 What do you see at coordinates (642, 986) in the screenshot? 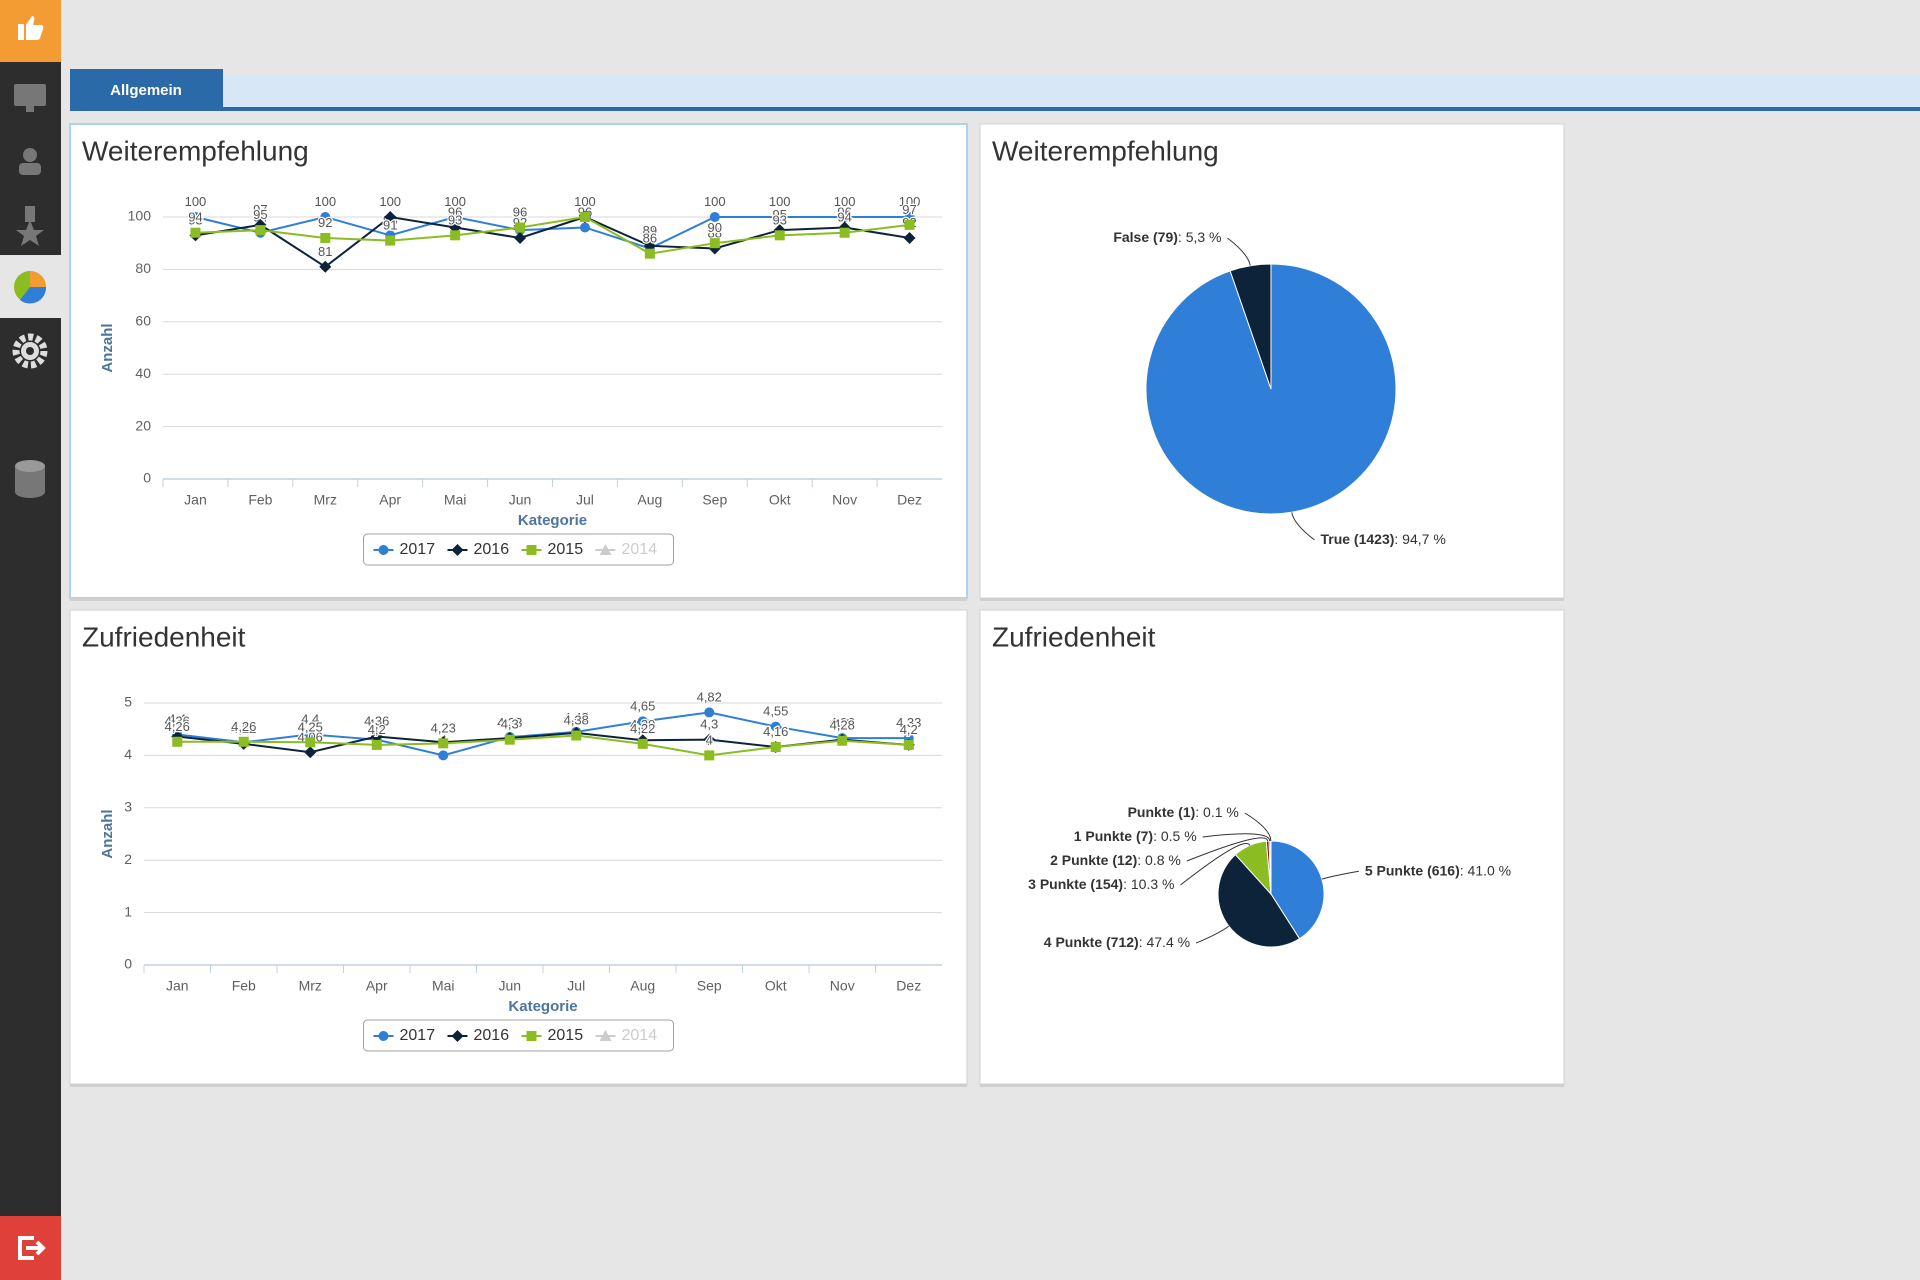
I see `x-tick-label: Aug` at bounding box center [642, 986].